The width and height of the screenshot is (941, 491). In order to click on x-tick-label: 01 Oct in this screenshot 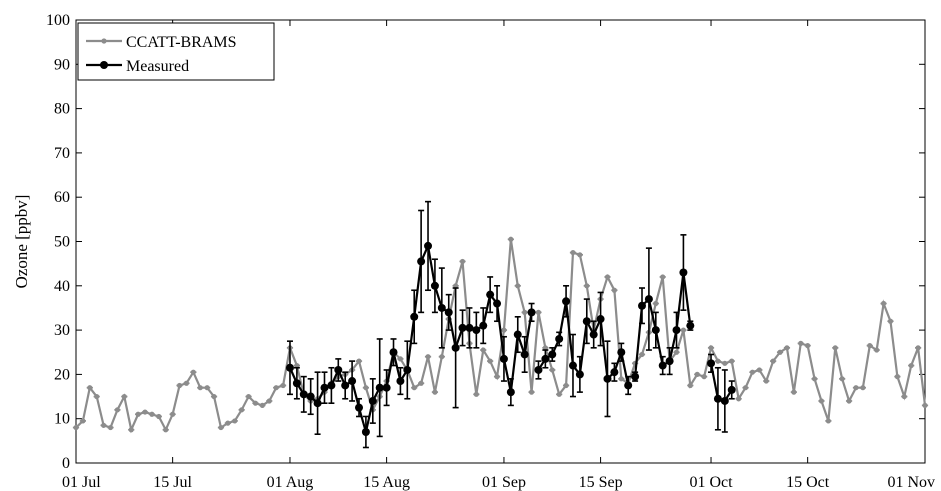, I will do `click(711, 482)`.